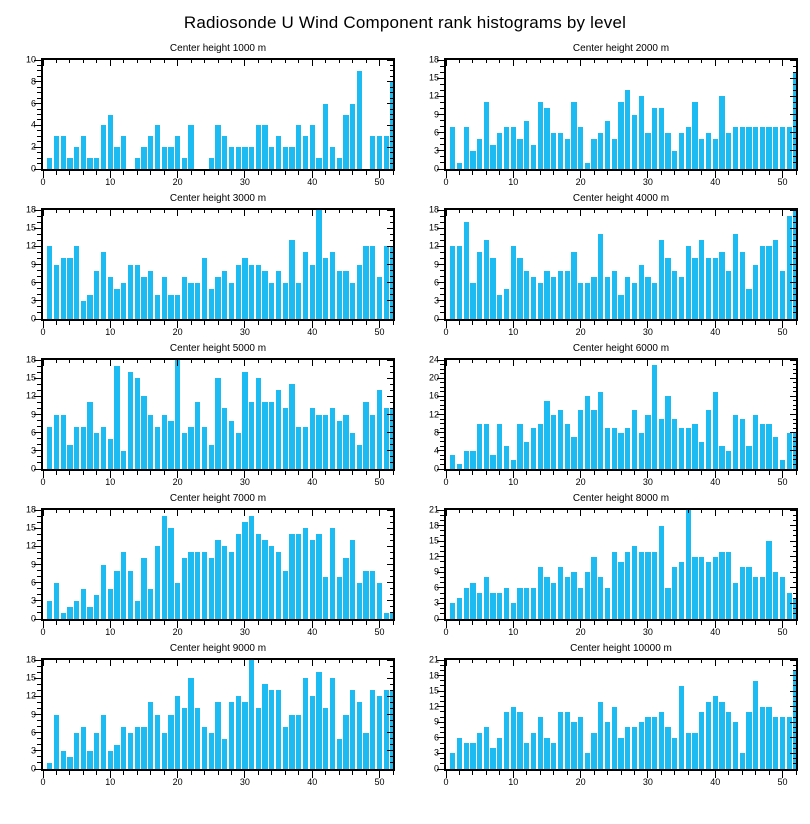 This screenshot has height=824, width=810. What do you see at coordinates (433, 359) in the screenshot?
I see `y-tick-label: 24` at bounding box center [433, 359].